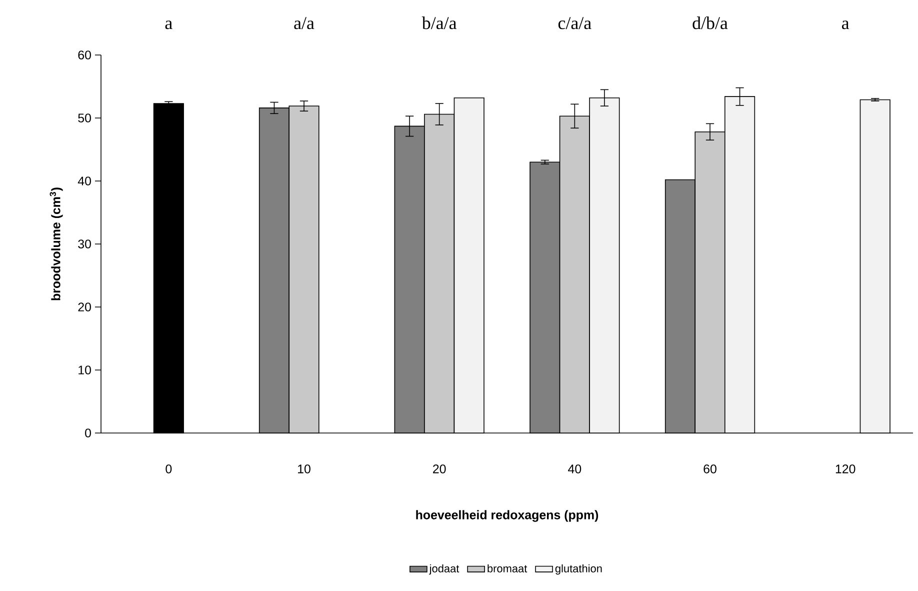  What do you see at coordinates (304, 469) in the screenshot?
I see `x-tick-label: 10` at bounding box center [304, 469].